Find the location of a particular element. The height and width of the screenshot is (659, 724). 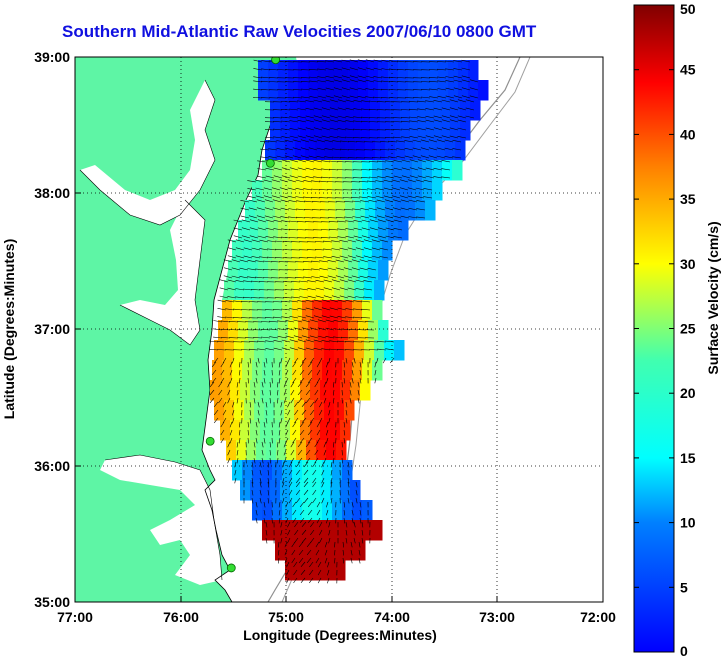

y-tick-label: 38:00 is located at coordinates (52, 193).